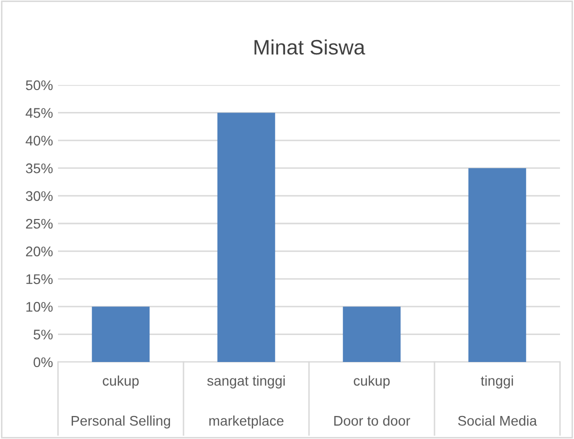 This screenshot has width=574, height=439. What do you see at coordinates (372, 401) in the screenshot?
I see `category-label: cukup Door to door` at bounding box center [372, 401].